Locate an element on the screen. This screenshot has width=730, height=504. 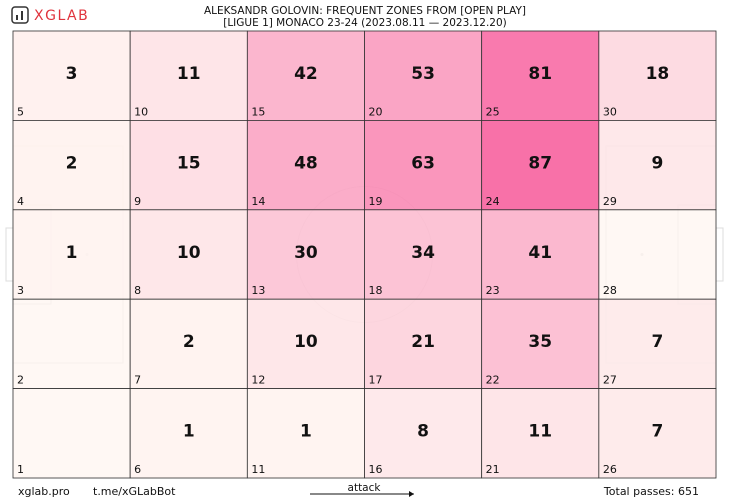
zone-number: 13 is located at coordinates (258, 290).